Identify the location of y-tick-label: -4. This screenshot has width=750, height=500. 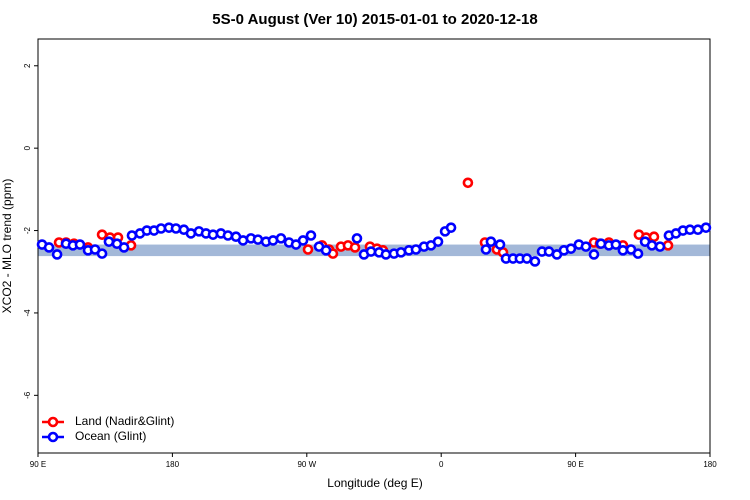
(27, 313).